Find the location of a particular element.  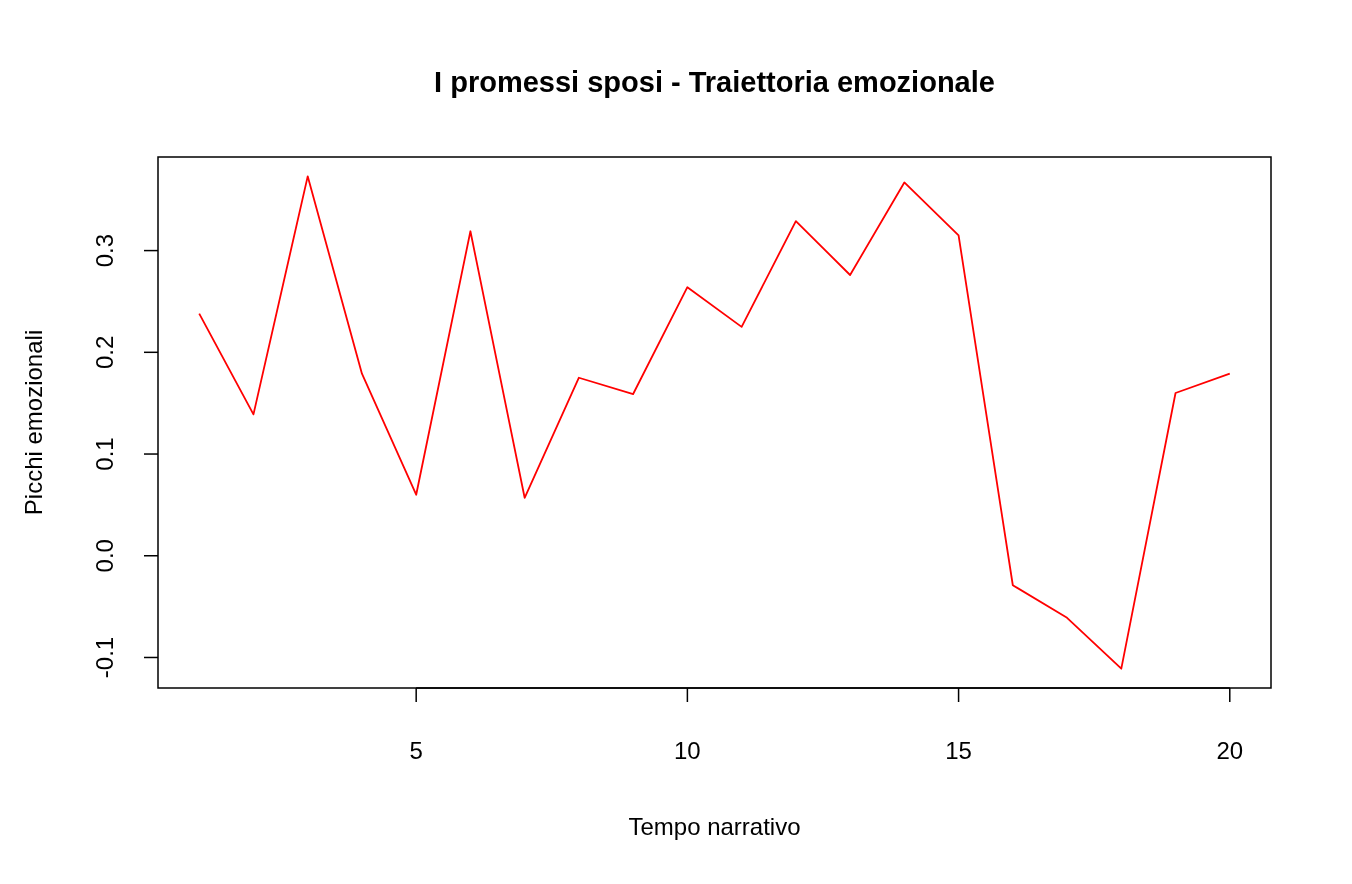

y-tick-label: -0.1 is located at coordinates (104, 657).